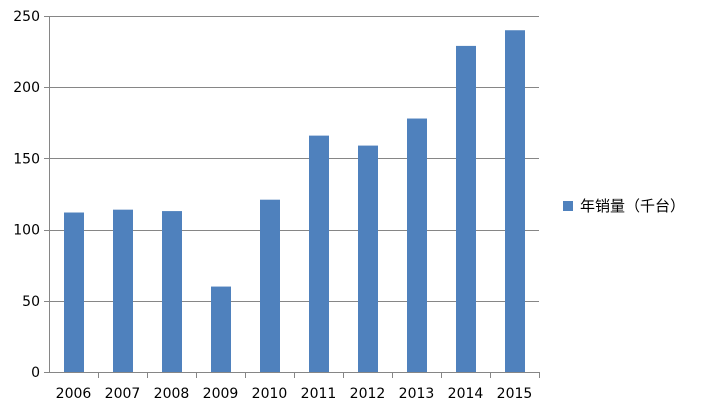 The width and height of the screenshot is (705, 411). I want to click on x-tick-labels: 2006 2007 2008 2009 2010 2011 2012 2013 2014 2015, so click(294, 394).